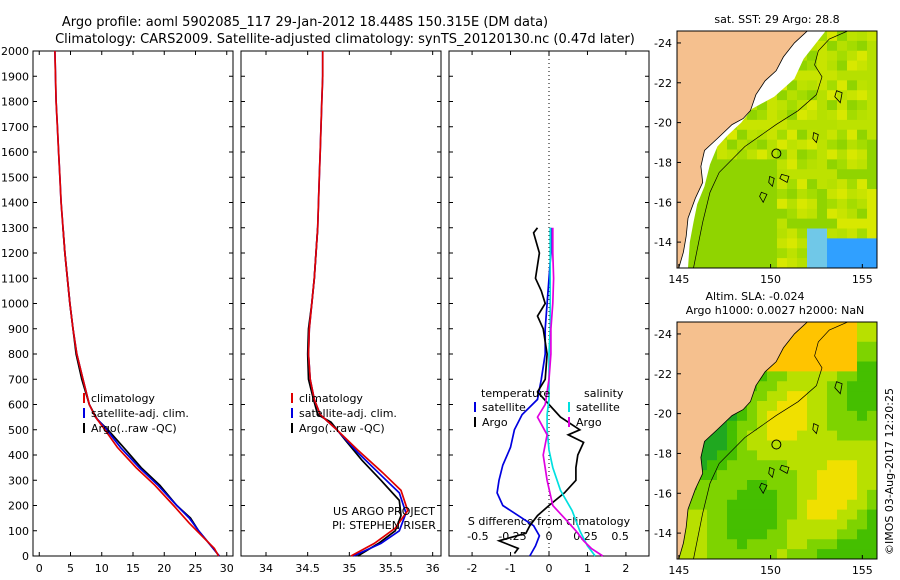 Image resolution: width=900 pixels, height=580 pixels. I want to click on depth-tick-label: 800, so click(18, 354).